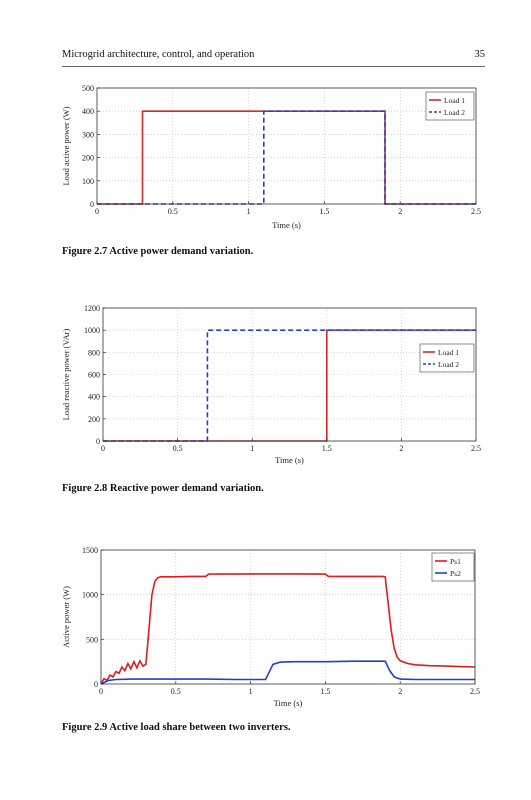  I want to click on legend-label: Ps1, so click(455, 561).